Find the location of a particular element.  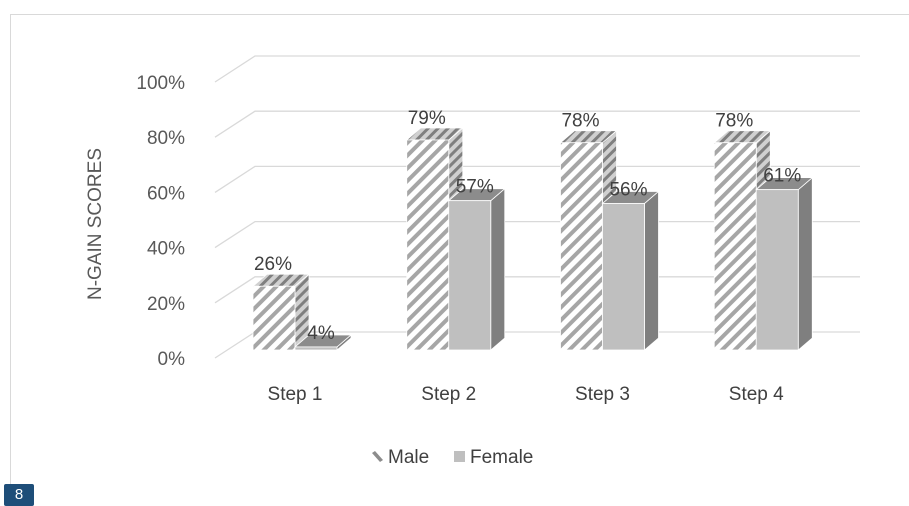

data-label-female: 56% is located at coordinates (628, 189).